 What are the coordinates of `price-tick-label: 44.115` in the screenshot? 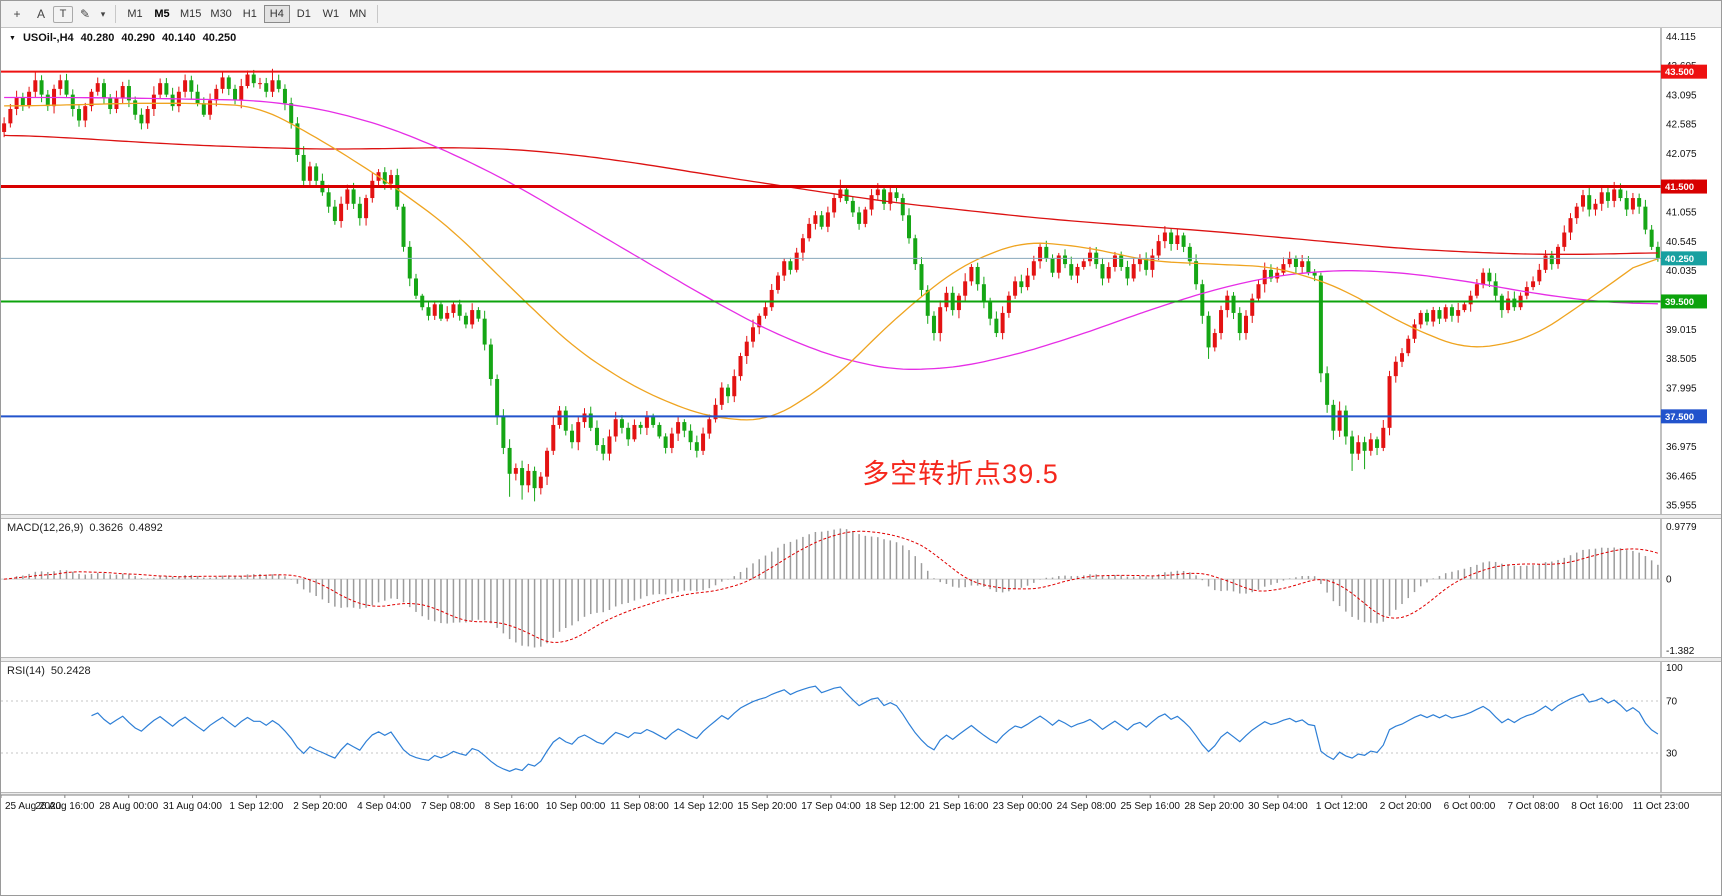 It's located at (1681, 37).